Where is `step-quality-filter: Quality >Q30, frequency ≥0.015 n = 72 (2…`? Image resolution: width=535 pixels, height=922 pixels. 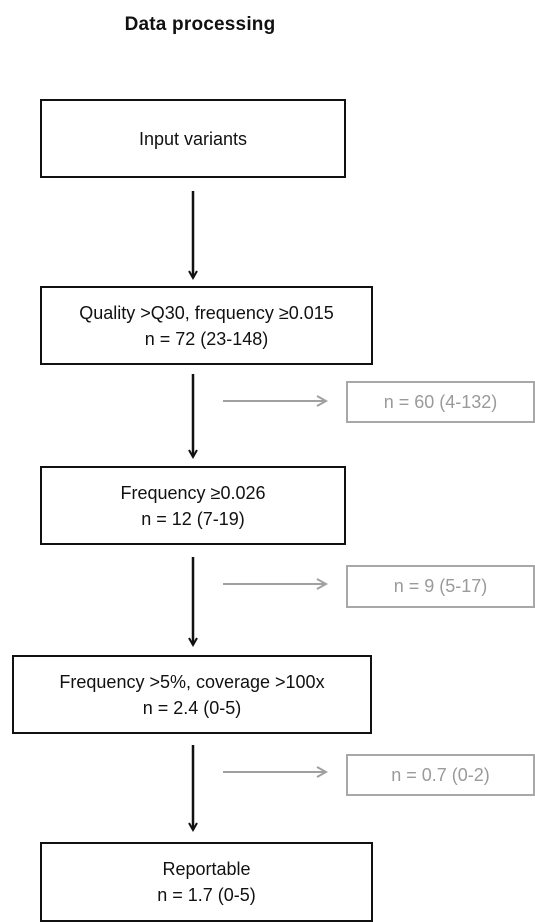 step-quality-filter: Quality >Q30, frequency ≥0.015 n = 72 (2… is located at coordinates (206, 325).